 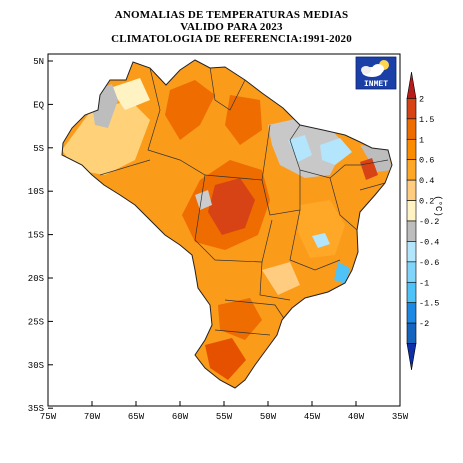 What do you see at coordinates (231, 39) in the screenshot?
I see `map-subtitle-climatology: CLIMATOLOGIA DE REFERENCIA:1991-2020` at bounding box center [231, 39].